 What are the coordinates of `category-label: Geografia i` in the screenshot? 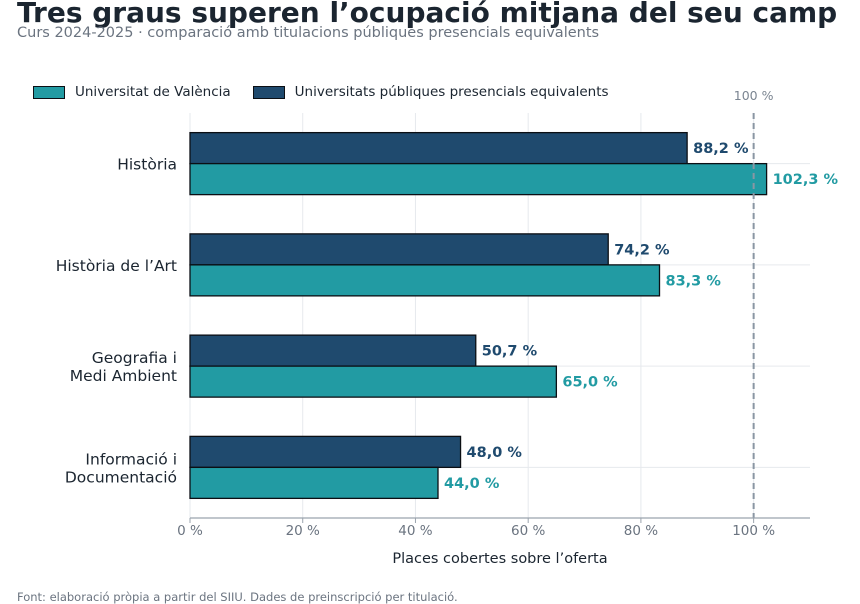 It's located at (134, 358).